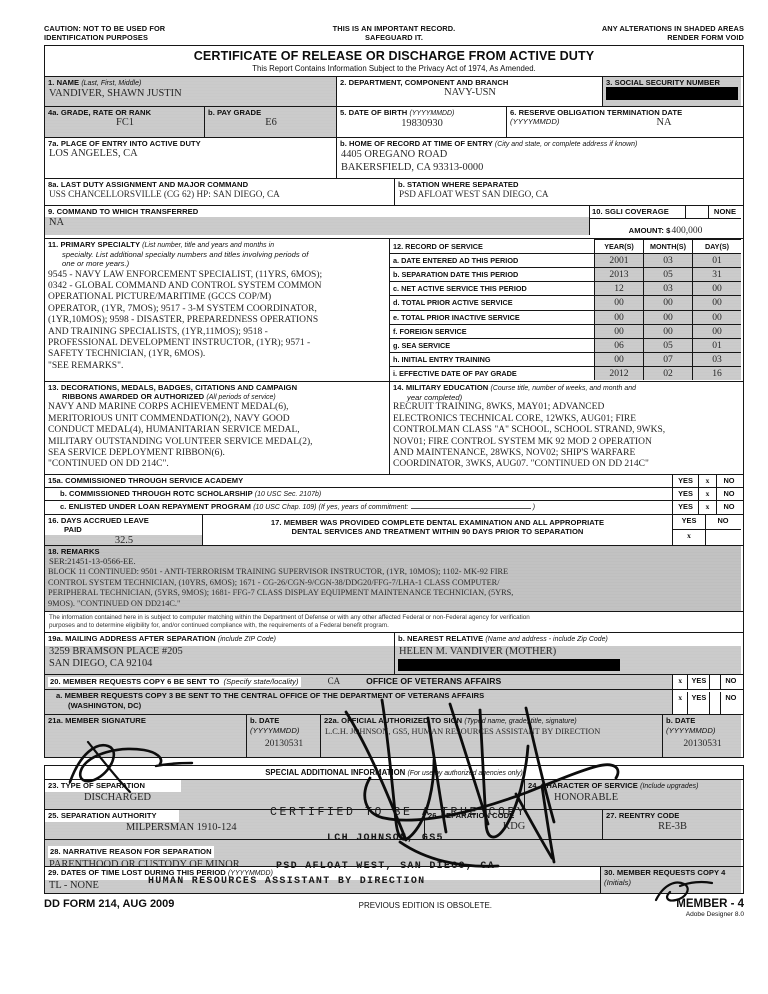  I want to click on row-label: a. DATE ENTERED AD THIS PERIOD, so click(492, 261).